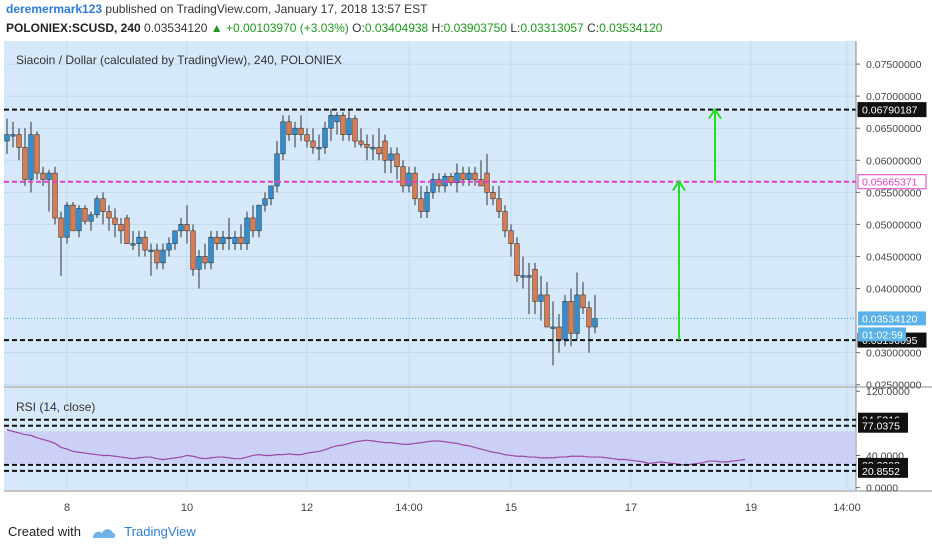  Describe the element at coordinates (679, 185) in the screenshot. I see `green-arrow-head` at that location.